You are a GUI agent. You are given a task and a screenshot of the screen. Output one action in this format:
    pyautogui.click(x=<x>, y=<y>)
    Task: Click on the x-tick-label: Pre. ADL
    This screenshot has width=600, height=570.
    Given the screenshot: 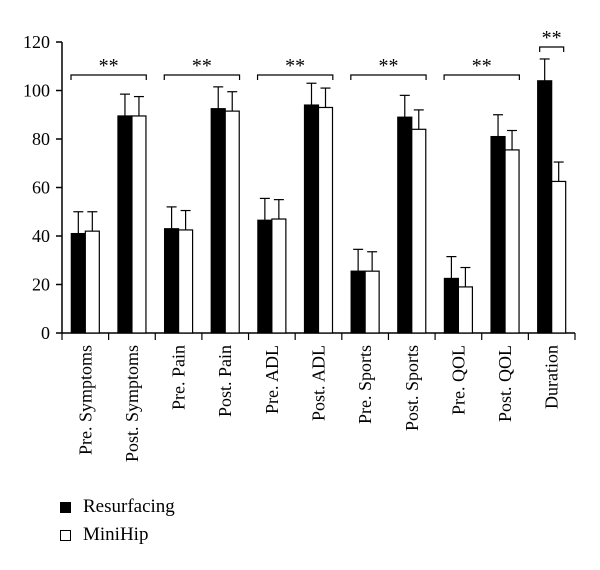 What is the action you would take?
    pyautogui.click(x=272, y=379)
    